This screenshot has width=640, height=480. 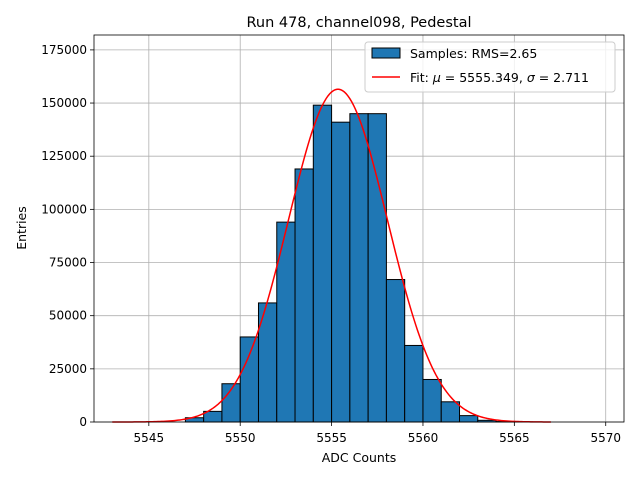 I want to click on x-tick-label-0: 5545, so click(x=149, y=438).